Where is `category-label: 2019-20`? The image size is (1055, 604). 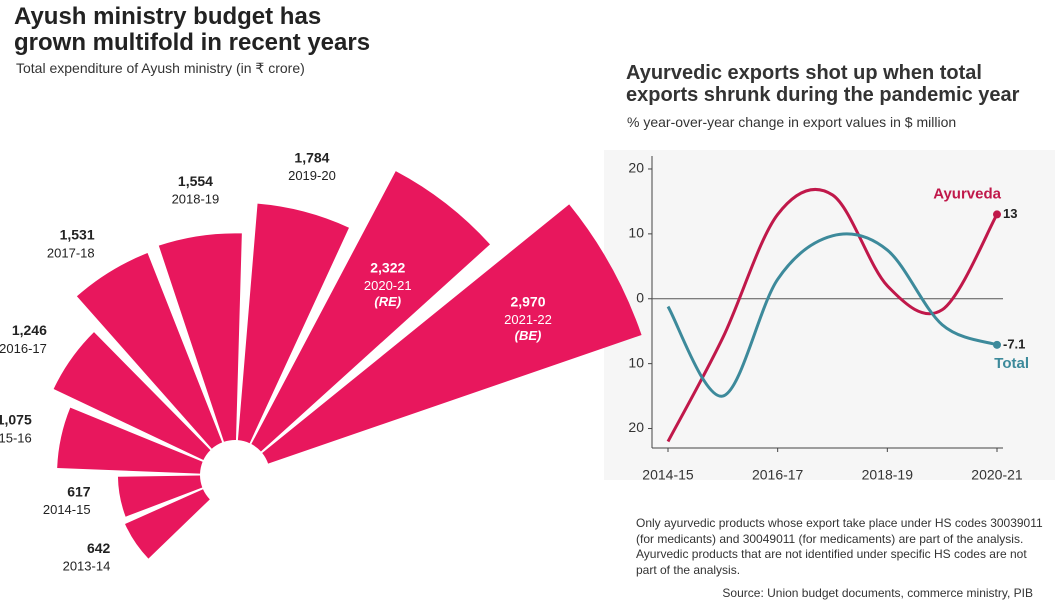 category-label: 2019-20 is located at coordinates (312, 175).